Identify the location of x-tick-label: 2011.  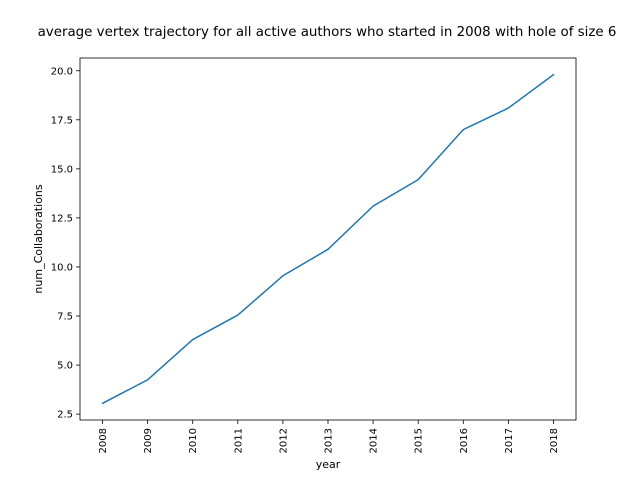
(238, 440).